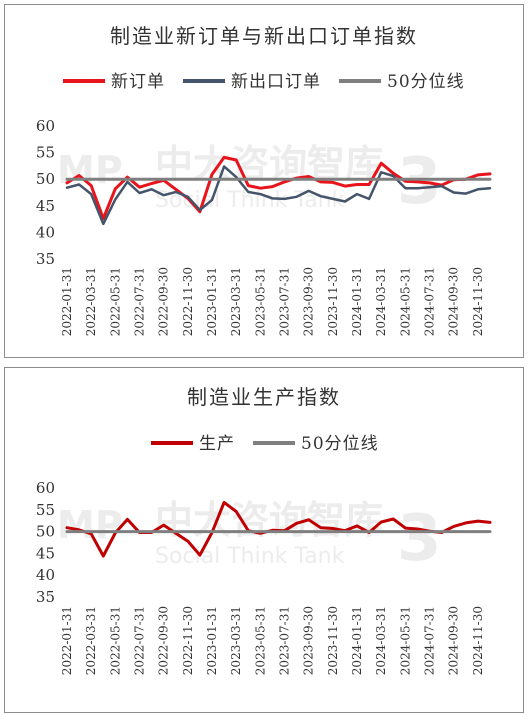 The width and height of the screenshot is (529, 715). Describe the element at coordinates (426, 82) in the screenshot. I see `legend-label-2: 50分位线` at that location.